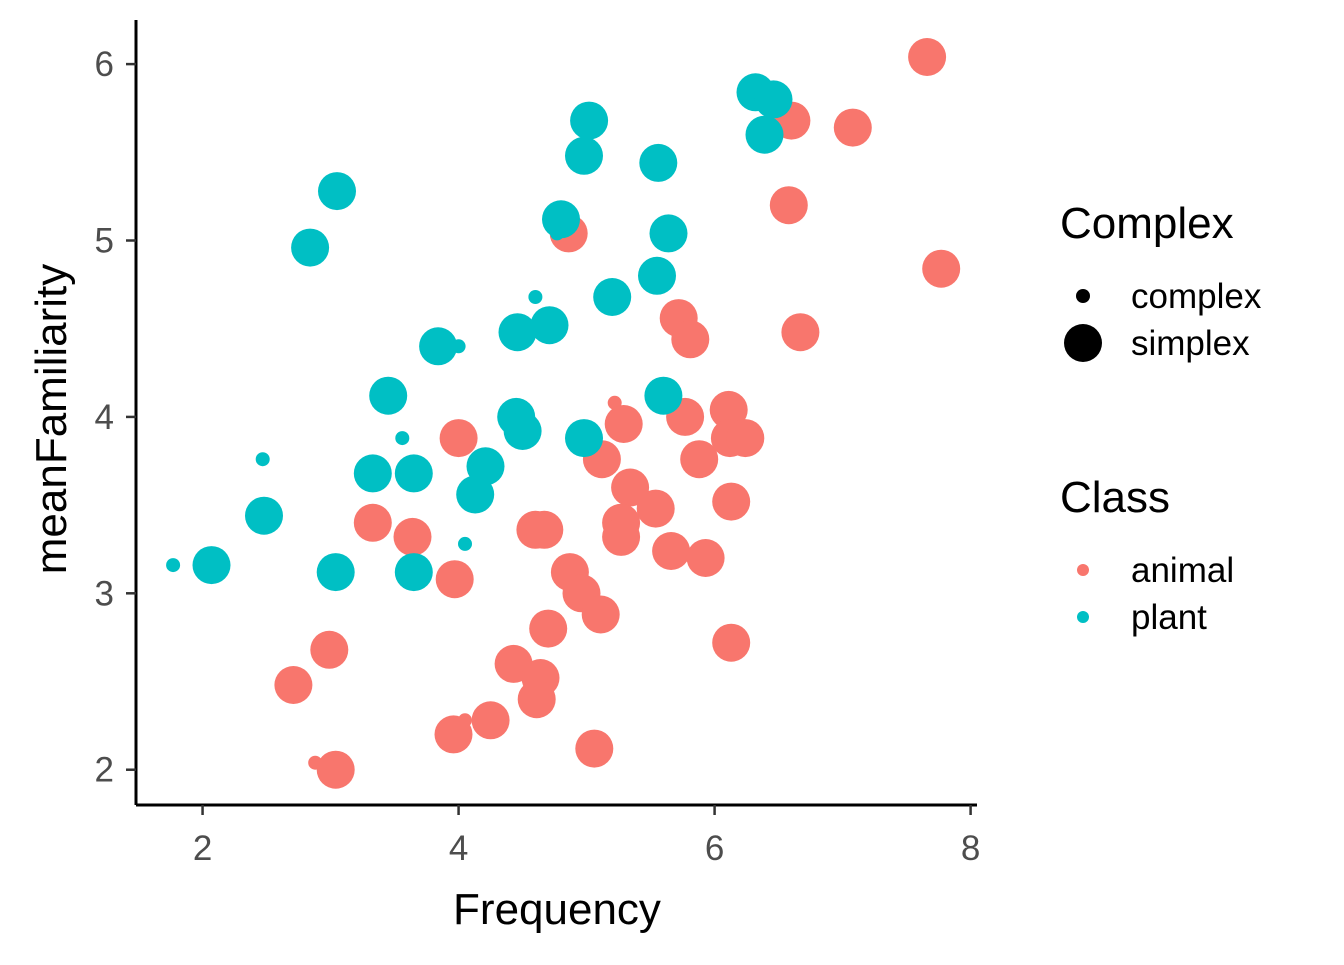 Image resolution: width=1344 pixels, height=965 pixels. Describe the element at coordinates (1182, 570) in the screenshot. I see `legend-label-animal: animal` at that location.